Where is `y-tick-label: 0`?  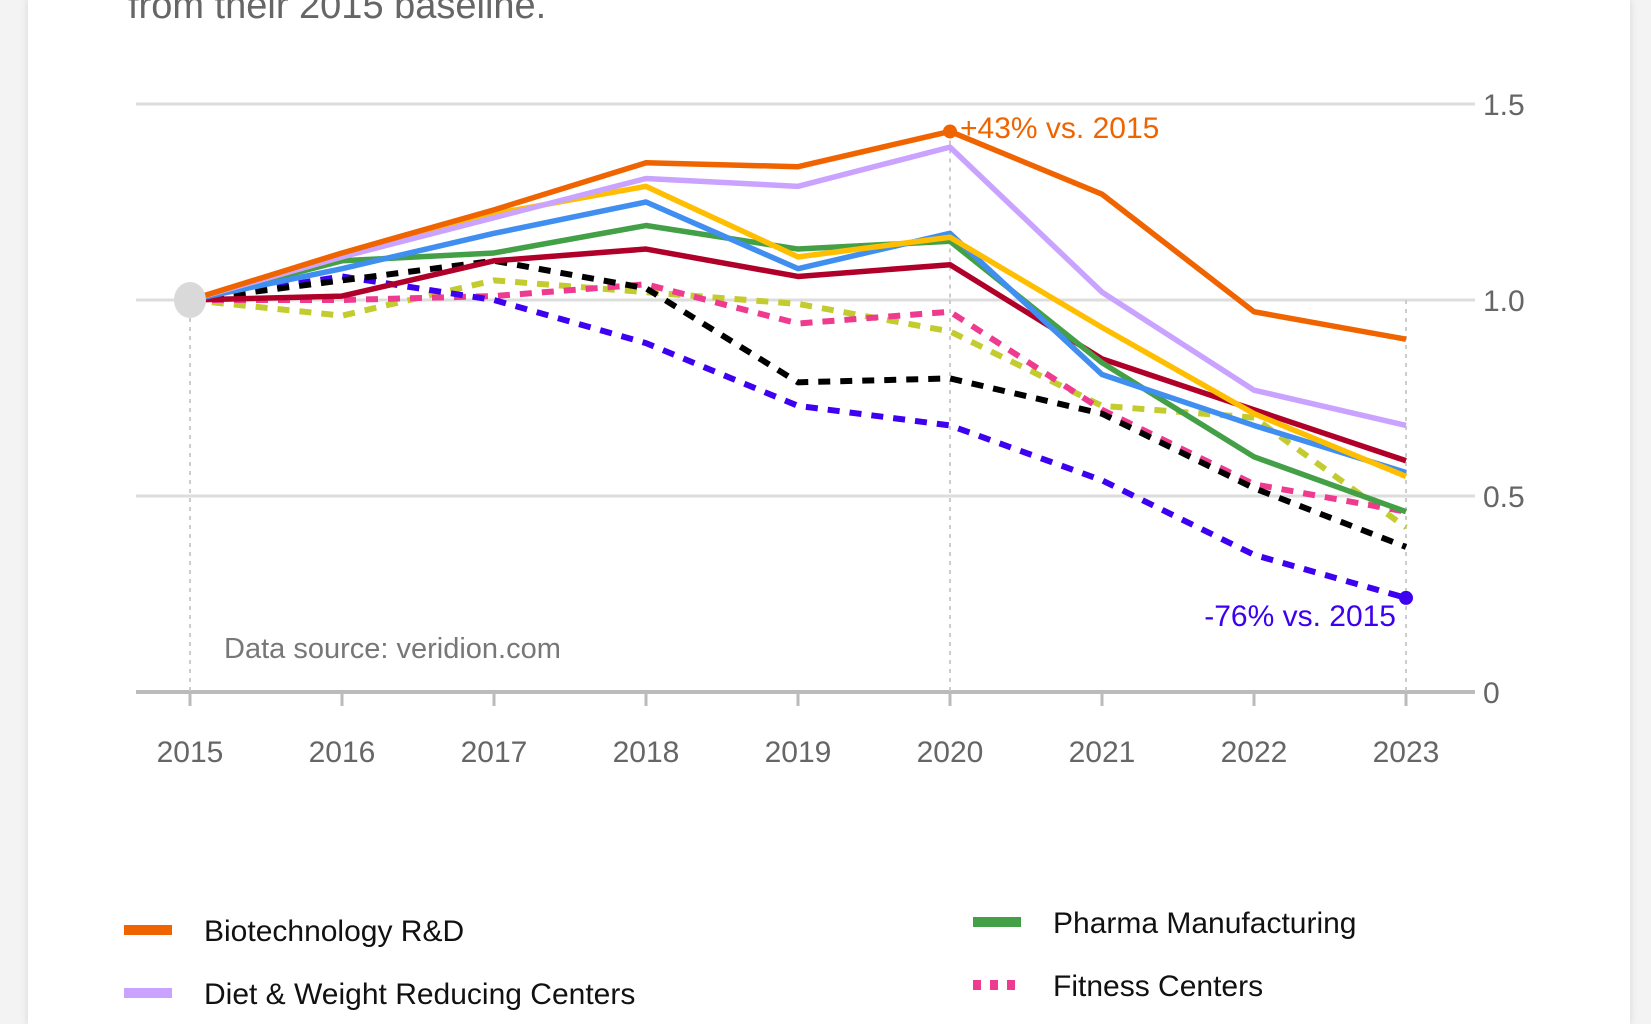 y-tick-label: 0 is located at coordinates (1491, 693).